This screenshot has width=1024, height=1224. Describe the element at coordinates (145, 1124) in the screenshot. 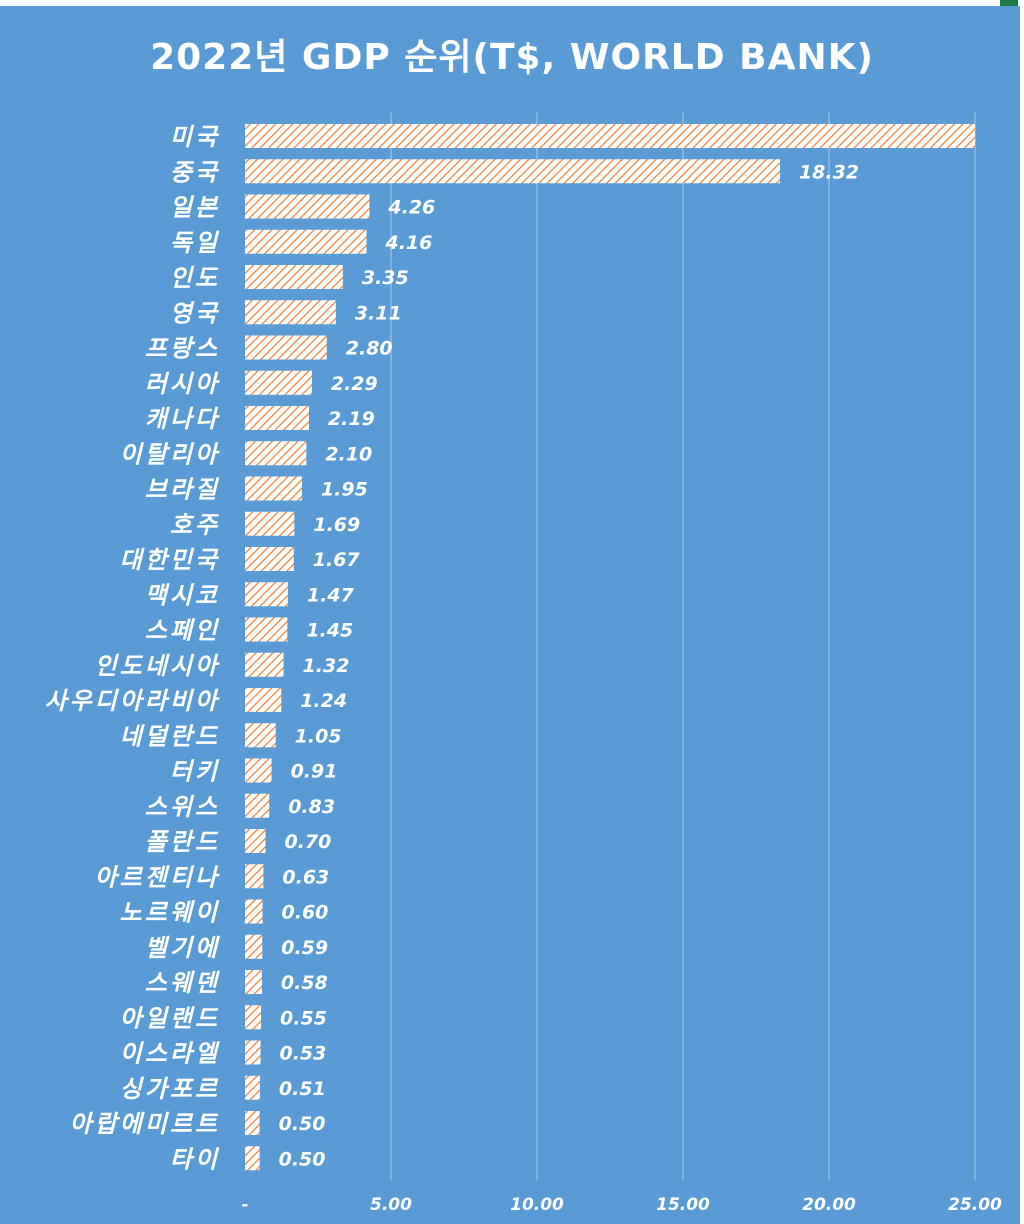

I see `category-label: 아랍에미르트` at that location.